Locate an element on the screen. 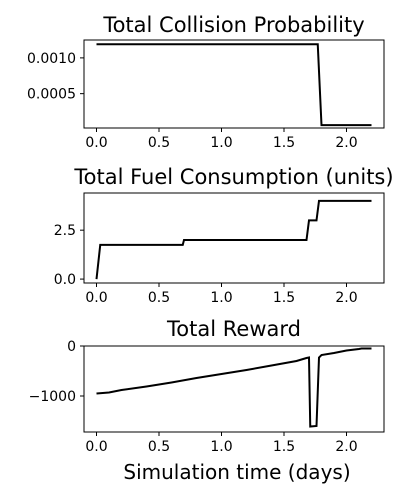  y-axis-ticks: 0.0005 0.0010 is located at coordinates (55, 77).